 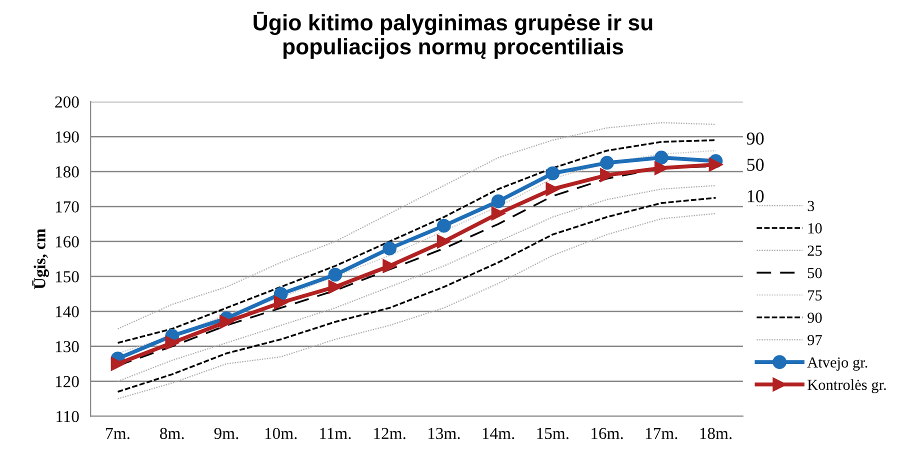 What do you see at coordinates (67, 416) in the screenshot?
I see `y-tick-label: 110` at bounding box center [67, 416].